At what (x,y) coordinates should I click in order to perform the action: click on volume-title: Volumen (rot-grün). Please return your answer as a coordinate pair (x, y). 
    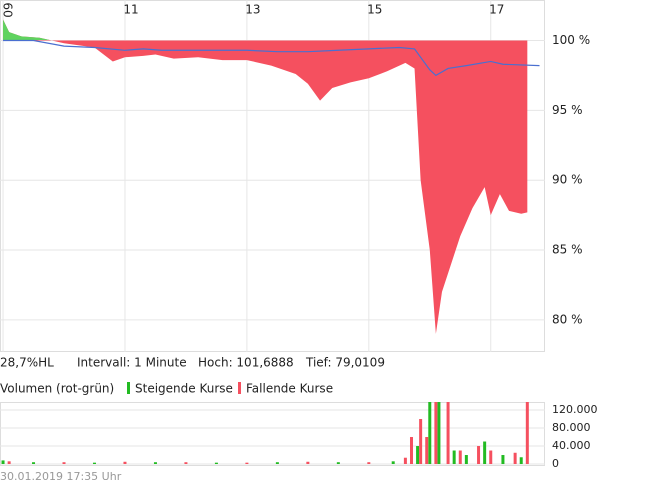
    Looking at the image, I should click on (57, 389).